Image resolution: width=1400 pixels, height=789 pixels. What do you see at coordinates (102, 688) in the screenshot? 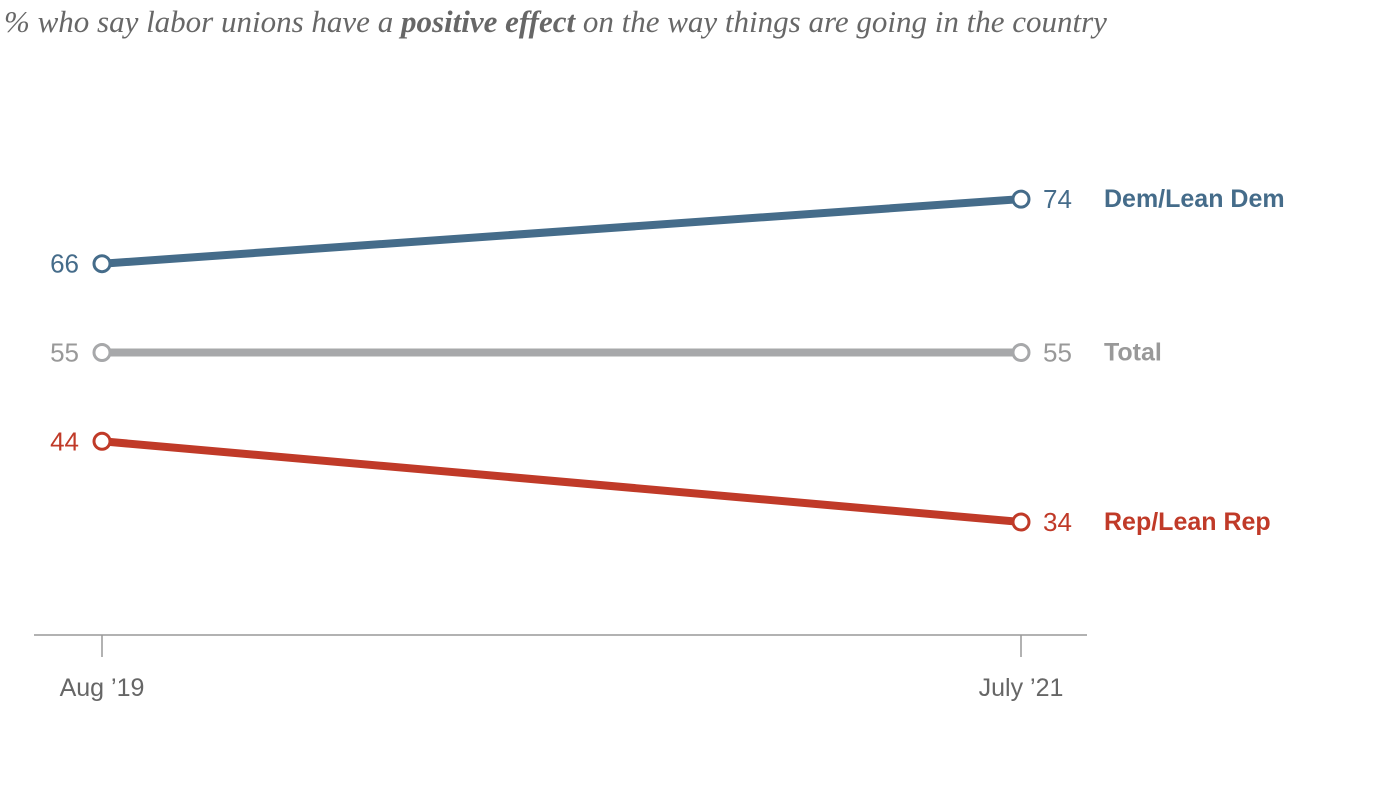
I see `x-tick-label: Aug ’19` at bounding box center [102, 688].